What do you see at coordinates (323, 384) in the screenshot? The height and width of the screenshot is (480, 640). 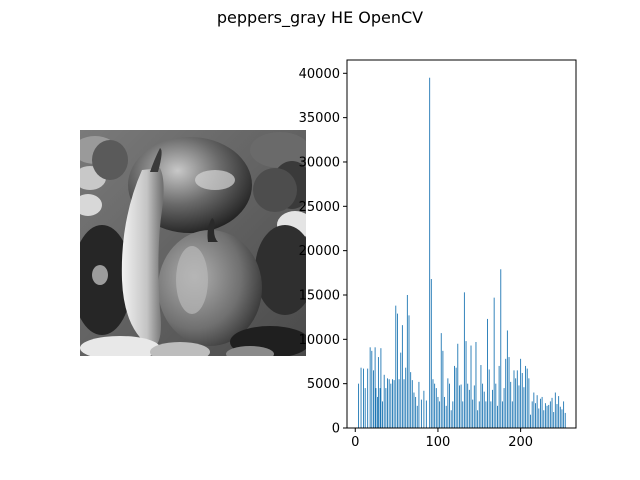 I see `y-tick-label: 5000` at bounding box center [323, 384].